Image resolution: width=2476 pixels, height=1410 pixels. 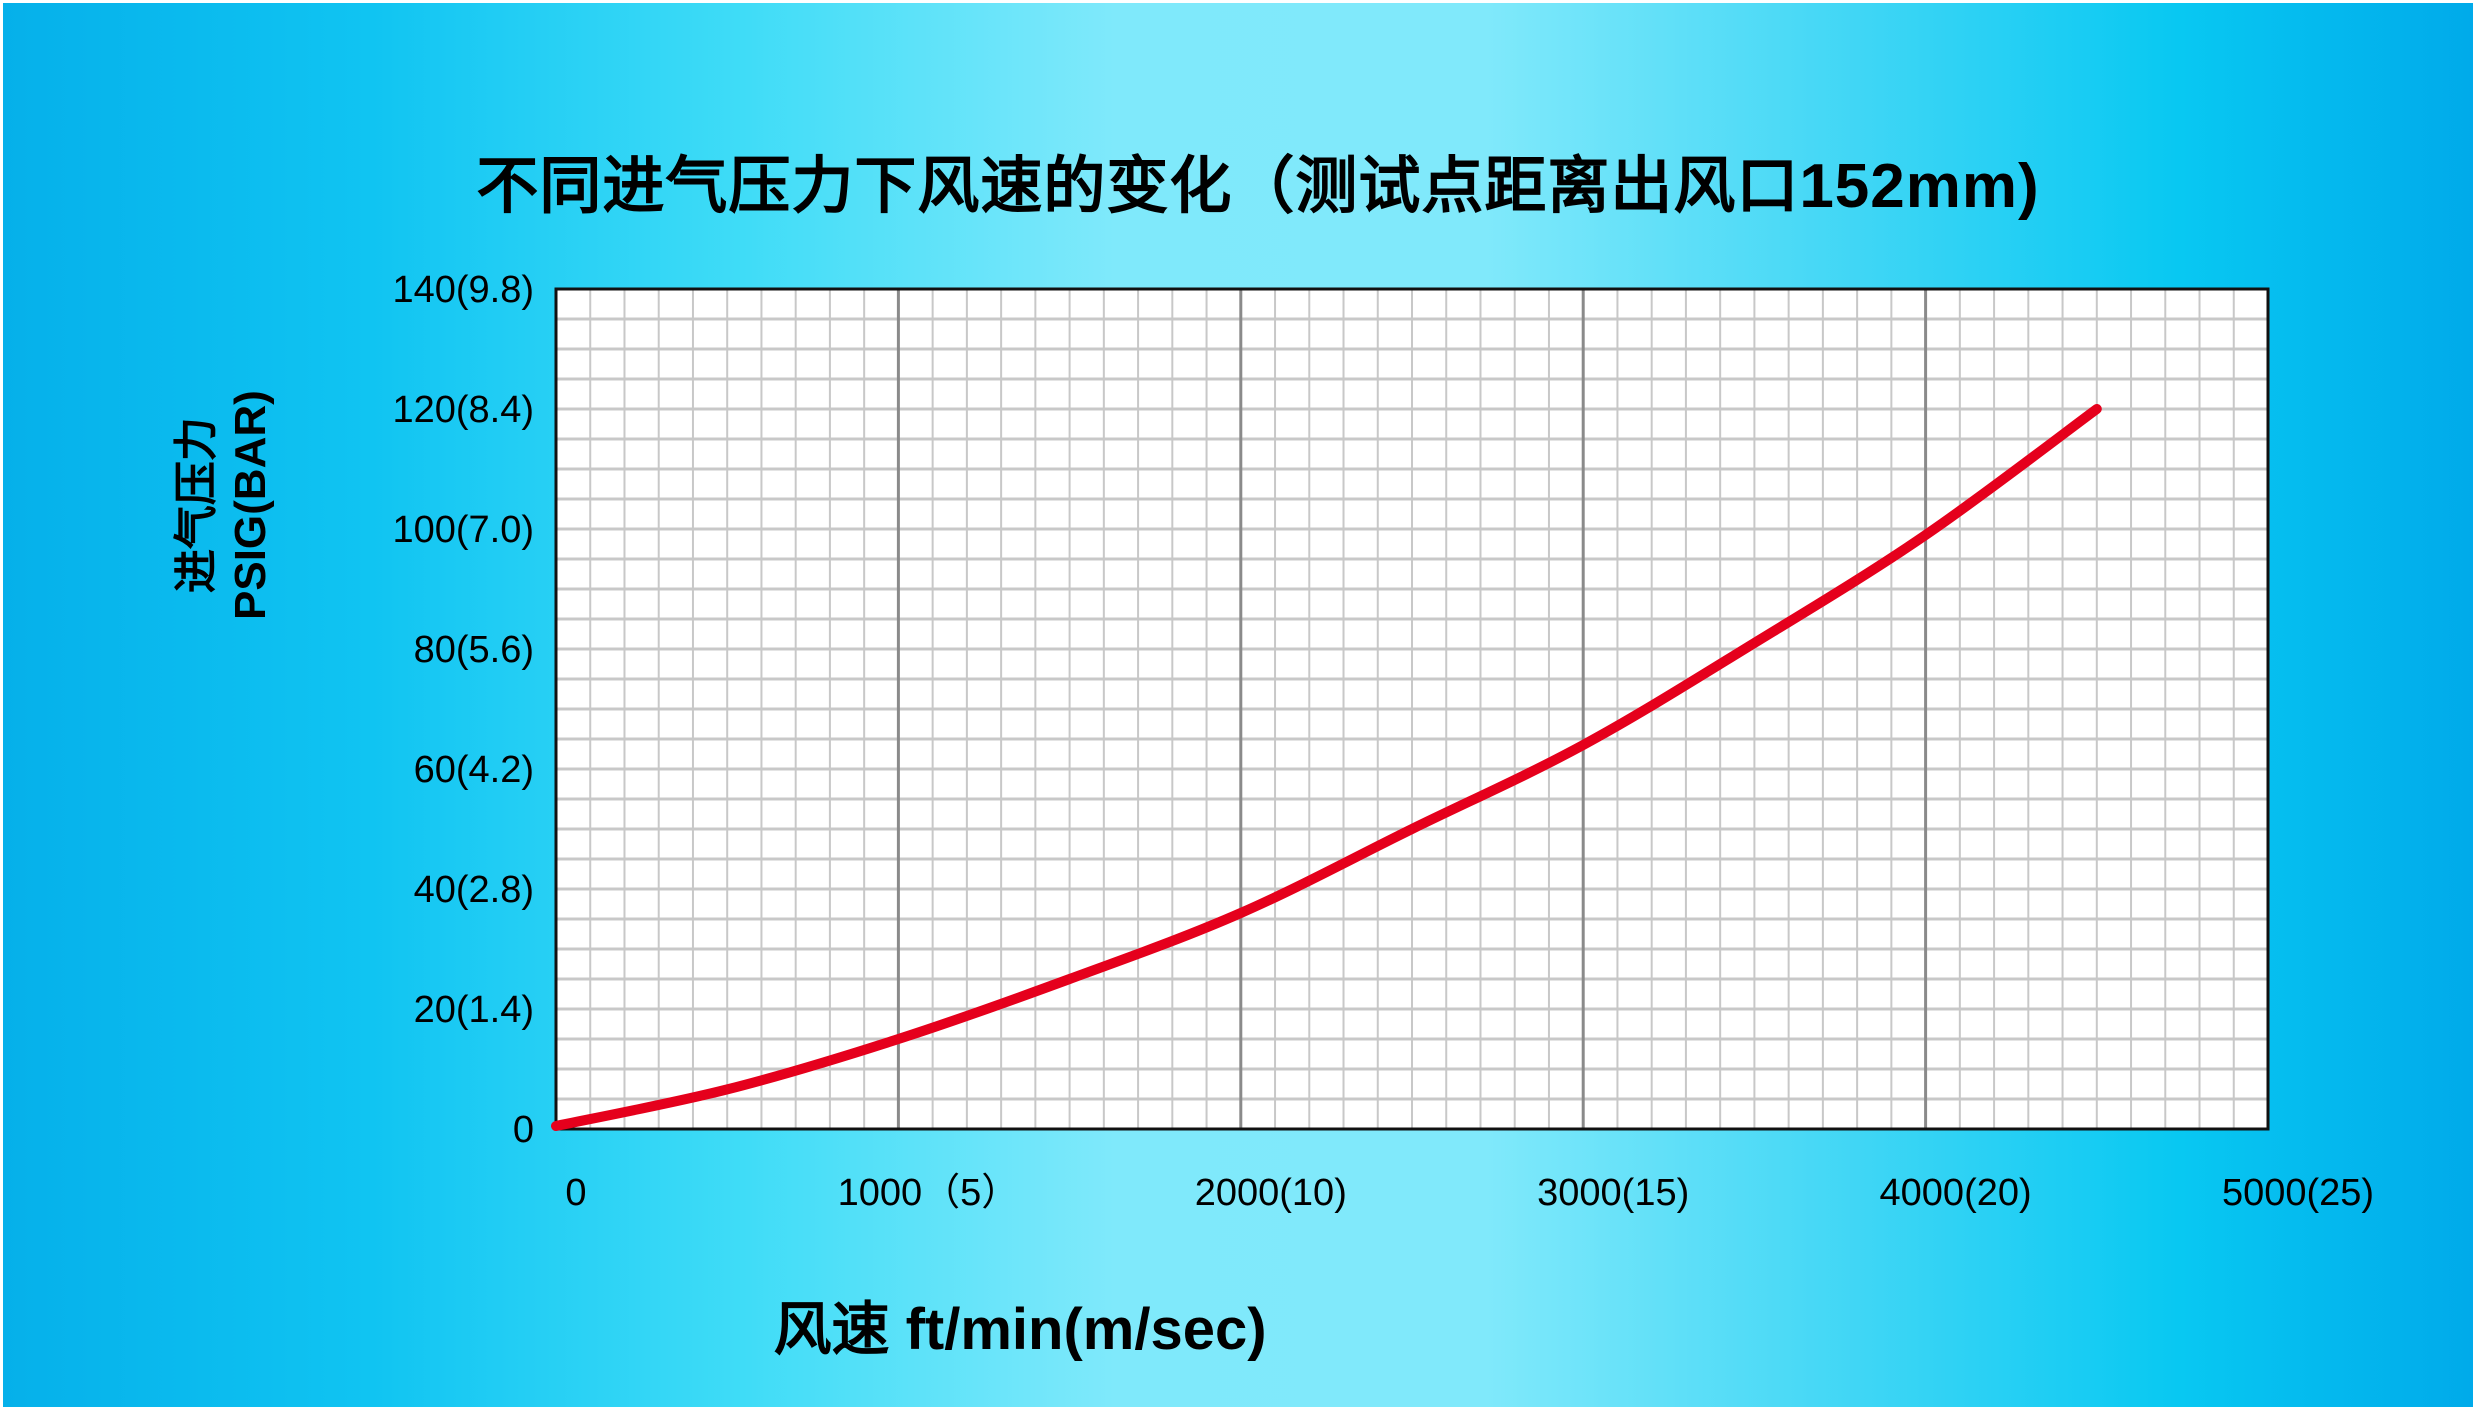 I want to click on y-tick-label: 40(2.8), so click(x=474, y=890).